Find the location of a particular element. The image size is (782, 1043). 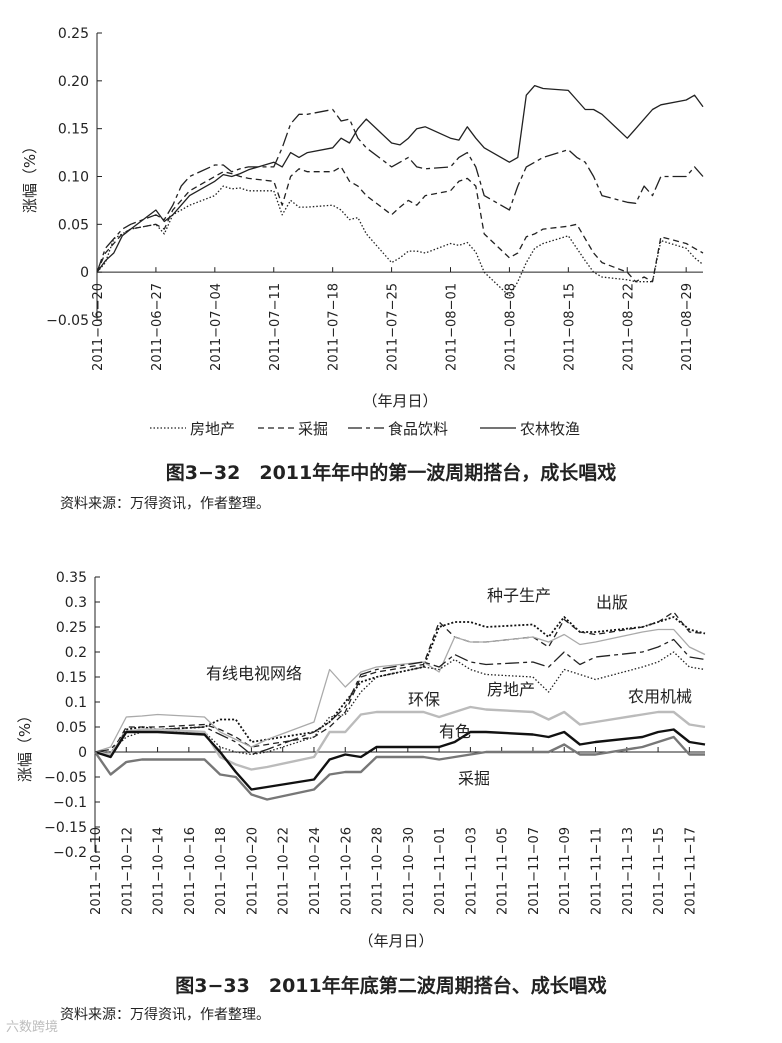

legend-label: 农林牧渔 is located at coordinates (550, 429).